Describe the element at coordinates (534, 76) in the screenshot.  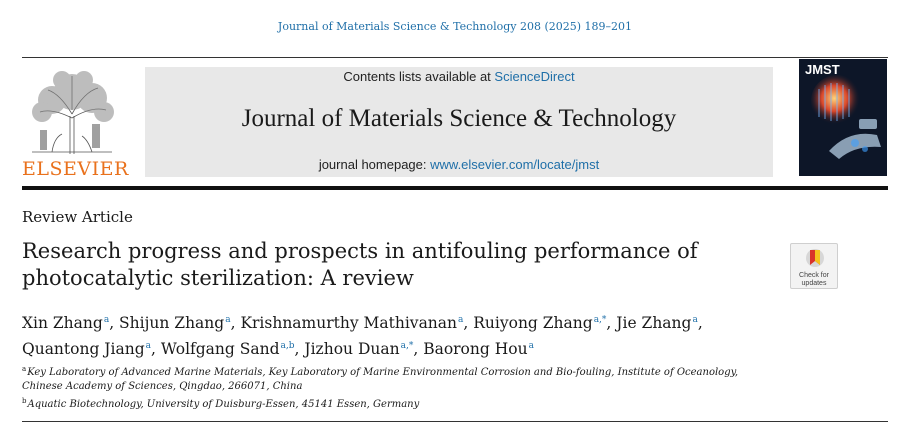
I see `sciencedirect-link: ScienceDirect` at that location.